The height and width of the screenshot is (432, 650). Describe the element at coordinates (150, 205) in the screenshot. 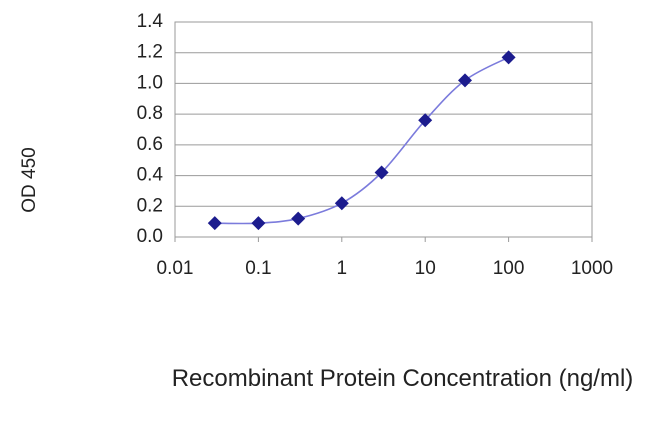

I see `y-tick-label: 0.2` at that location.